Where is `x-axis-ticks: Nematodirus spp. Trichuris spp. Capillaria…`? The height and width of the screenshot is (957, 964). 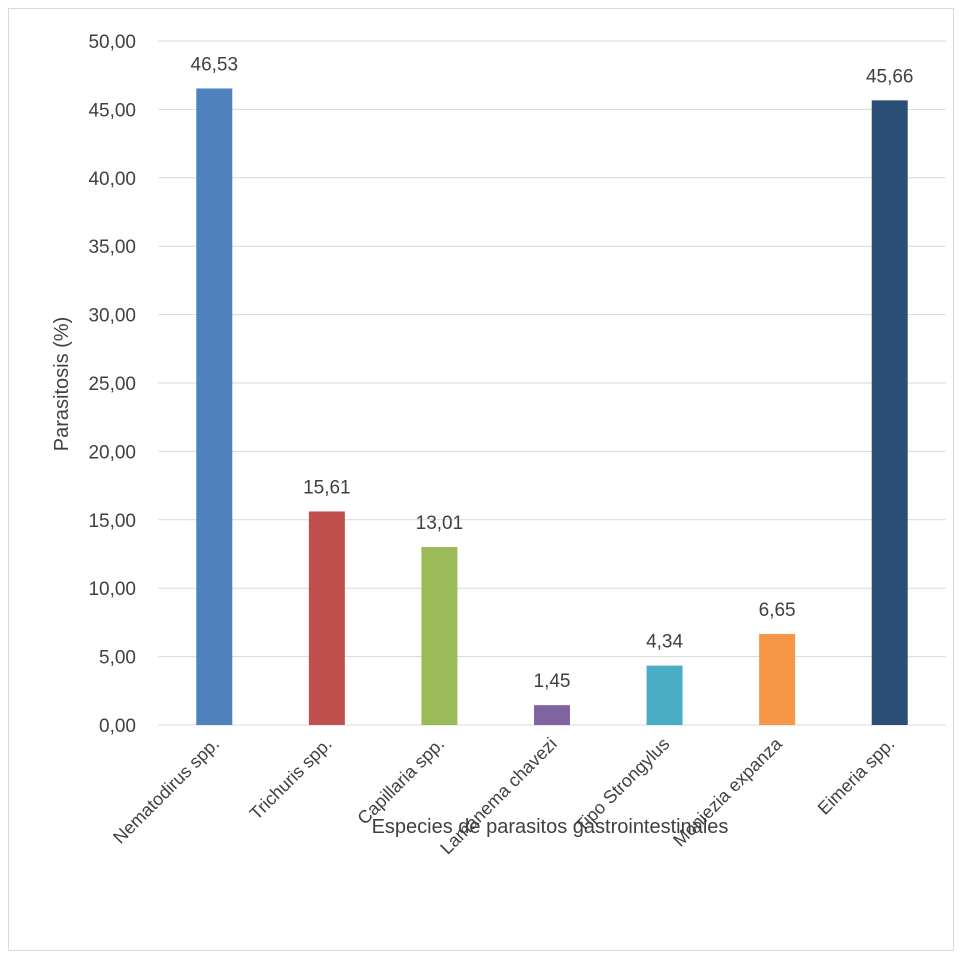
x-axis-ticks: Nematodirus spp. Trichuris spp. Capillaria… is located at coordinates (503, 795).